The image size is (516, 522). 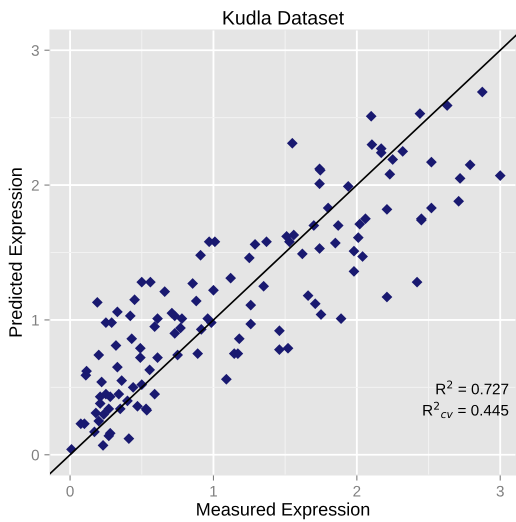 I want to click on y-axis-title: Predicted Expression, so click(x=17, y=252).